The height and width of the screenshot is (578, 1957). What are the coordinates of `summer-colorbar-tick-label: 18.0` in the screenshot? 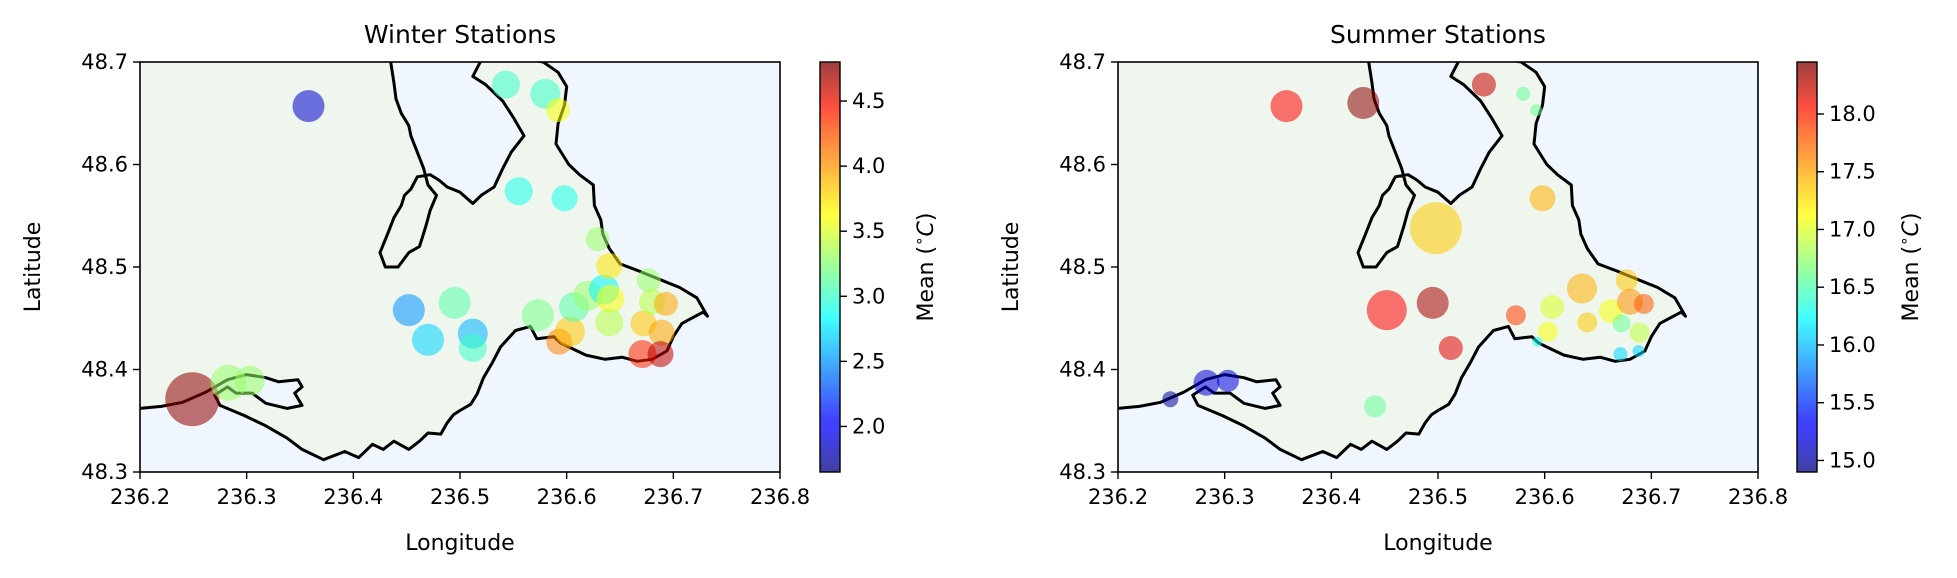 It's located at (1852, 114).